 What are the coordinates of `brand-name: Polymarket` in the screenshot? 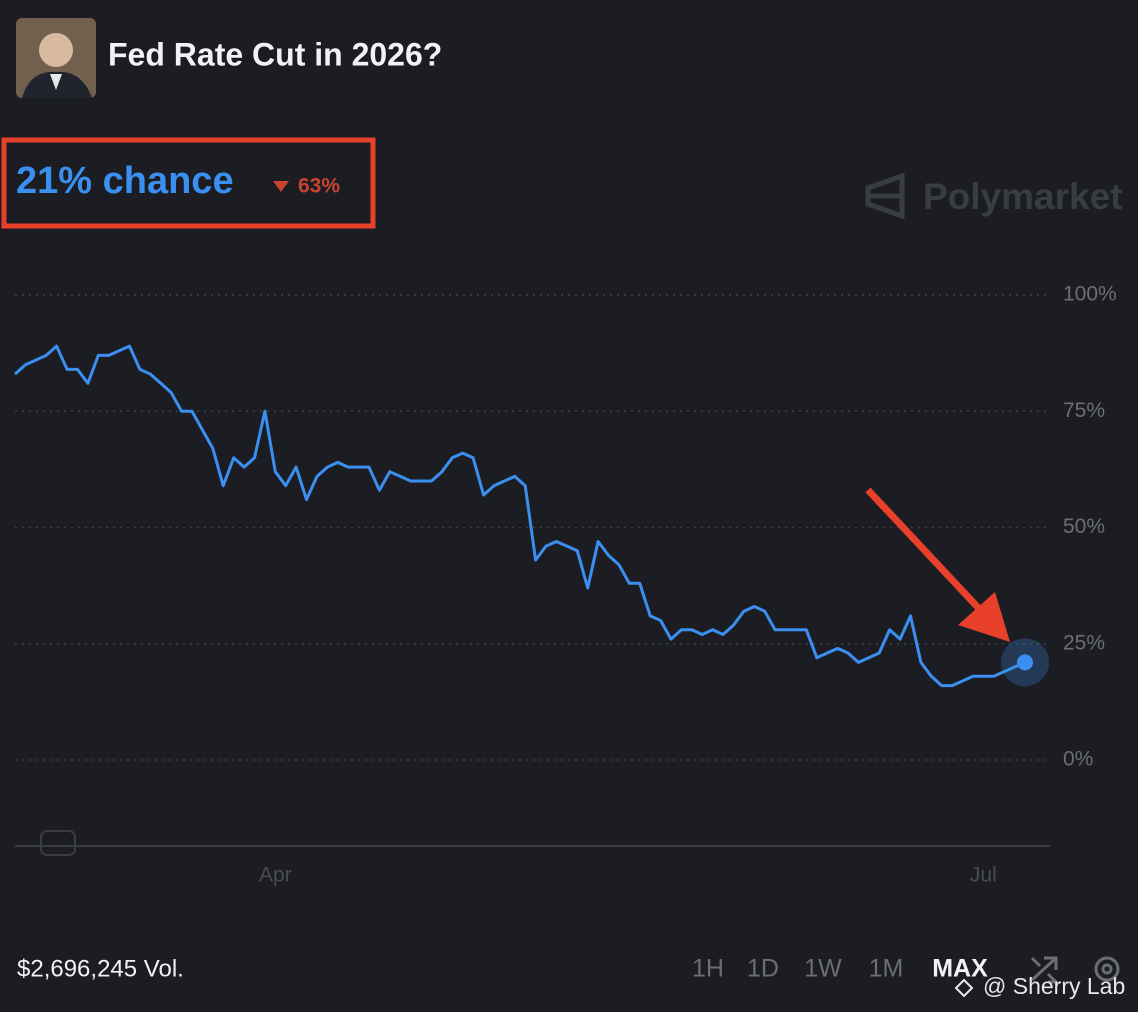 It's located at (1023, 196).